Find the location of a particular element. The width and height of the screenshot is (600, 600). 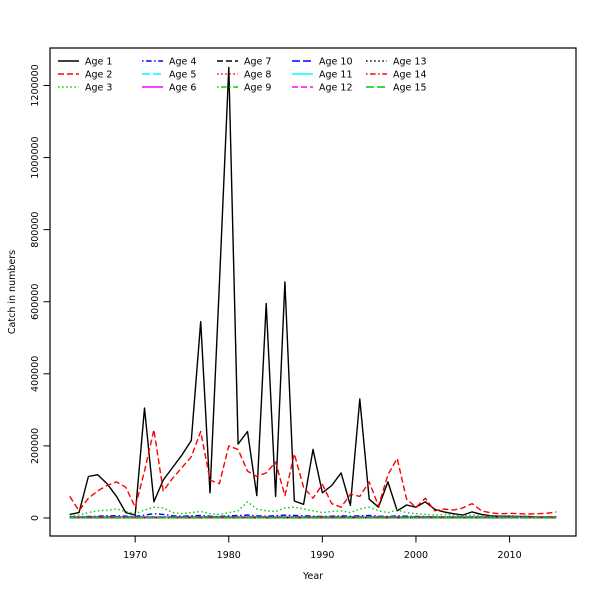

x-axis-title: Year is located at coordinates (312, 576).